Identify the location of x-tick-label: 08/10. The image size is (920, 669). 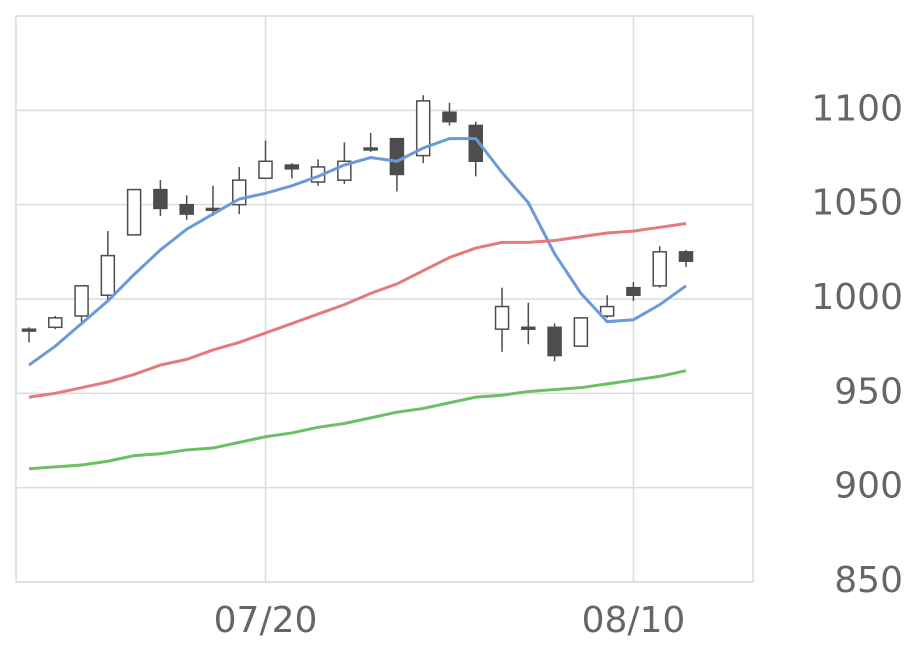
(634, 620).